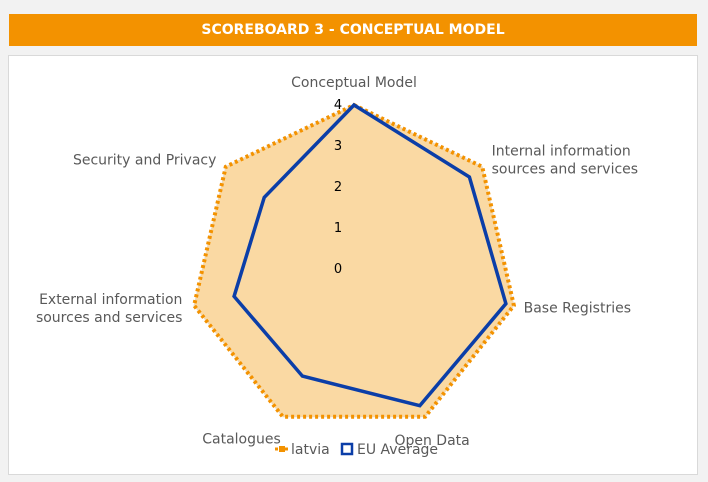 The image size is (708, 482). Describe the element at coordinates (338, 269) in the screenshot. I see `tick-label: 0` at that location.